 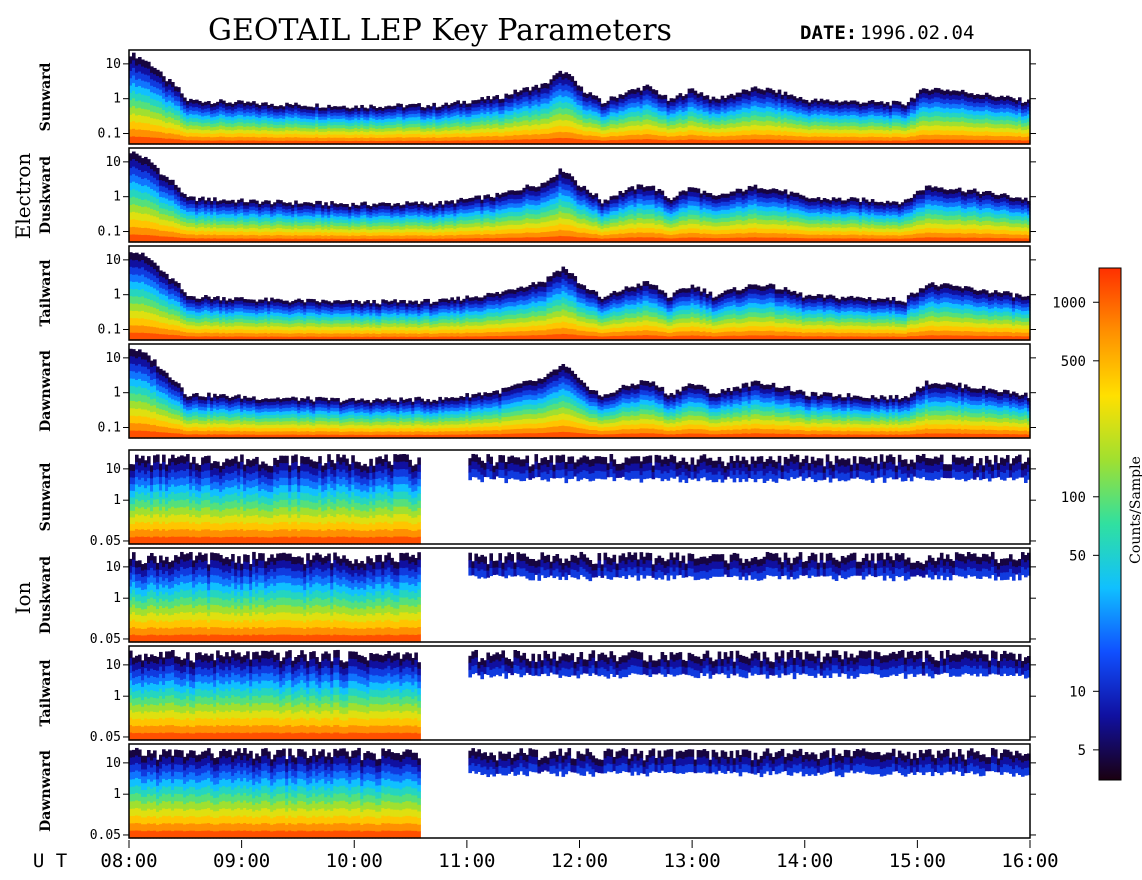 I want to click on x-tick-label: 11:00, so click(x=466, y=861).